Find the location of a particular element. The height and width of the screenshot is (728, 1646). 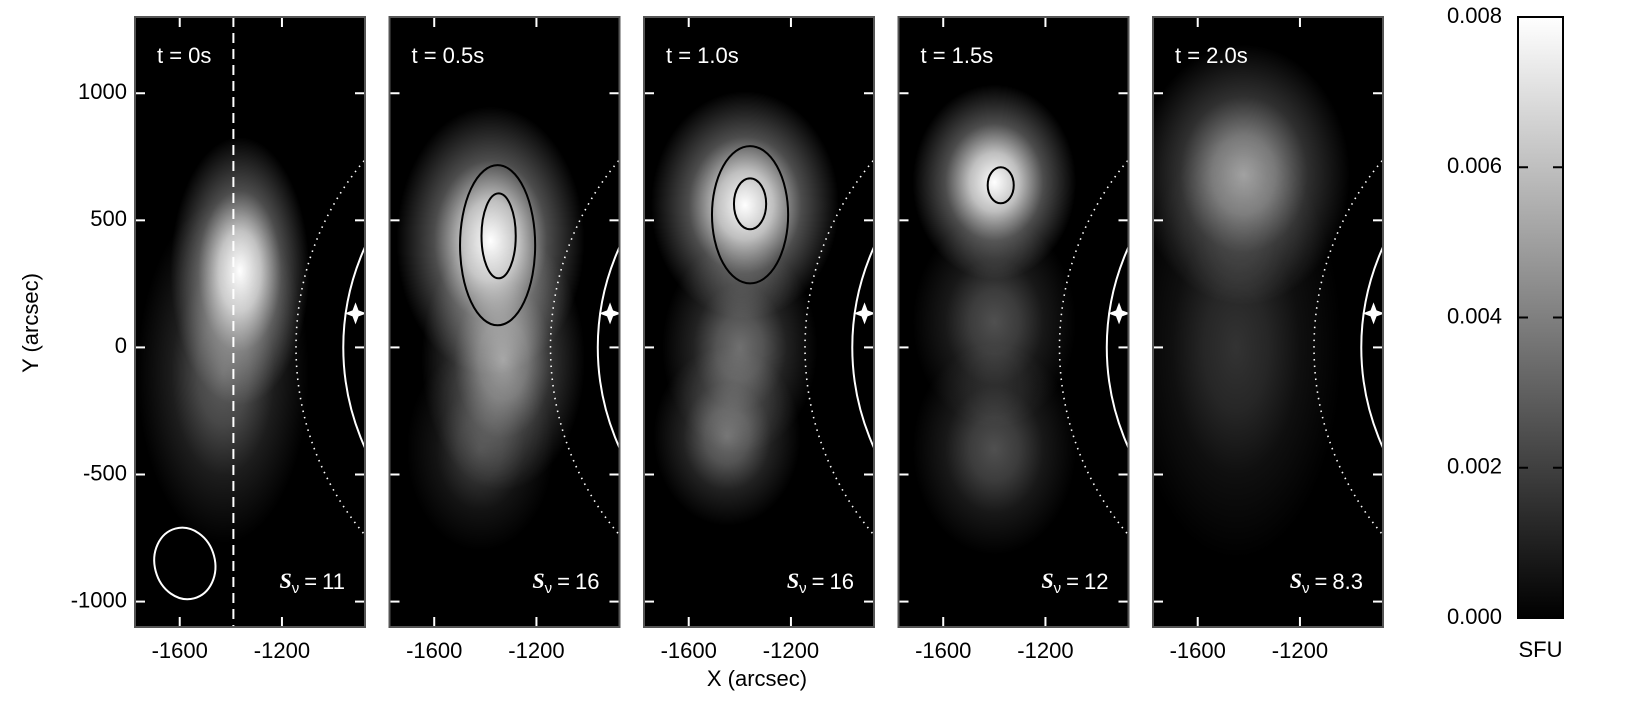

colorbar-label: SFU is located at coordinates (1541, 649).